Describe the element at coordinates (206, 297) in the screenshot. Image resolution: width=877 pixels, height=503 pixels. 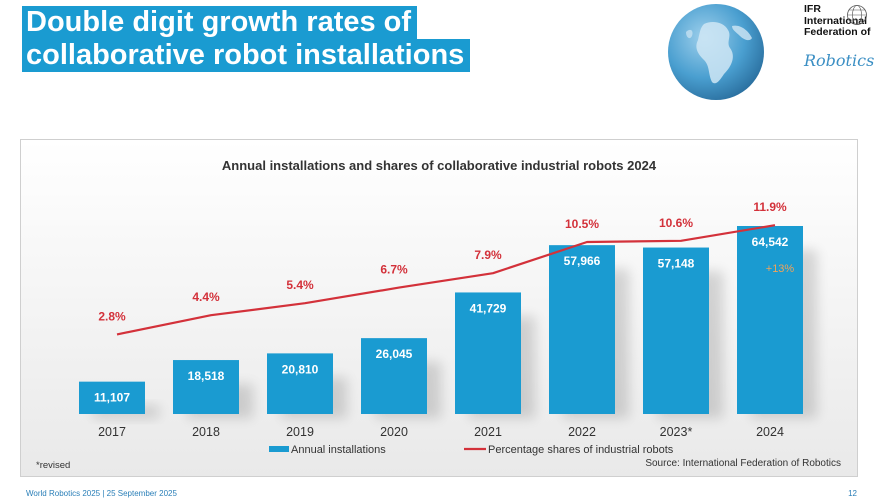
I see `share-label: 4.4%` at that location.